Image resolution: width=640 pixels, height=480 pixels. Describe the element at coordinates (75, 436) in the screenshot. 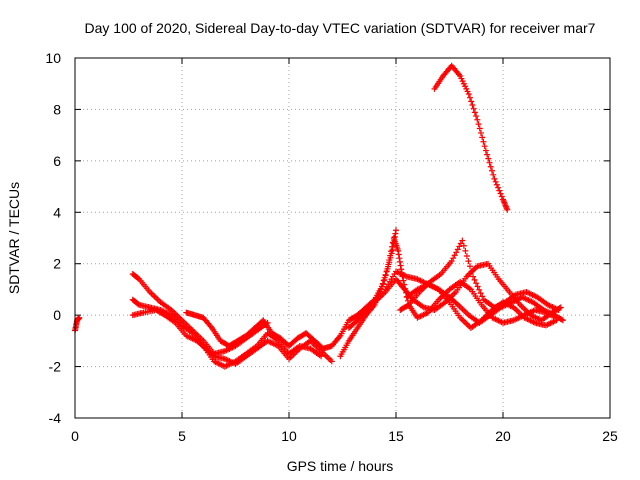

I see `x-tick-label: 0` at that location.